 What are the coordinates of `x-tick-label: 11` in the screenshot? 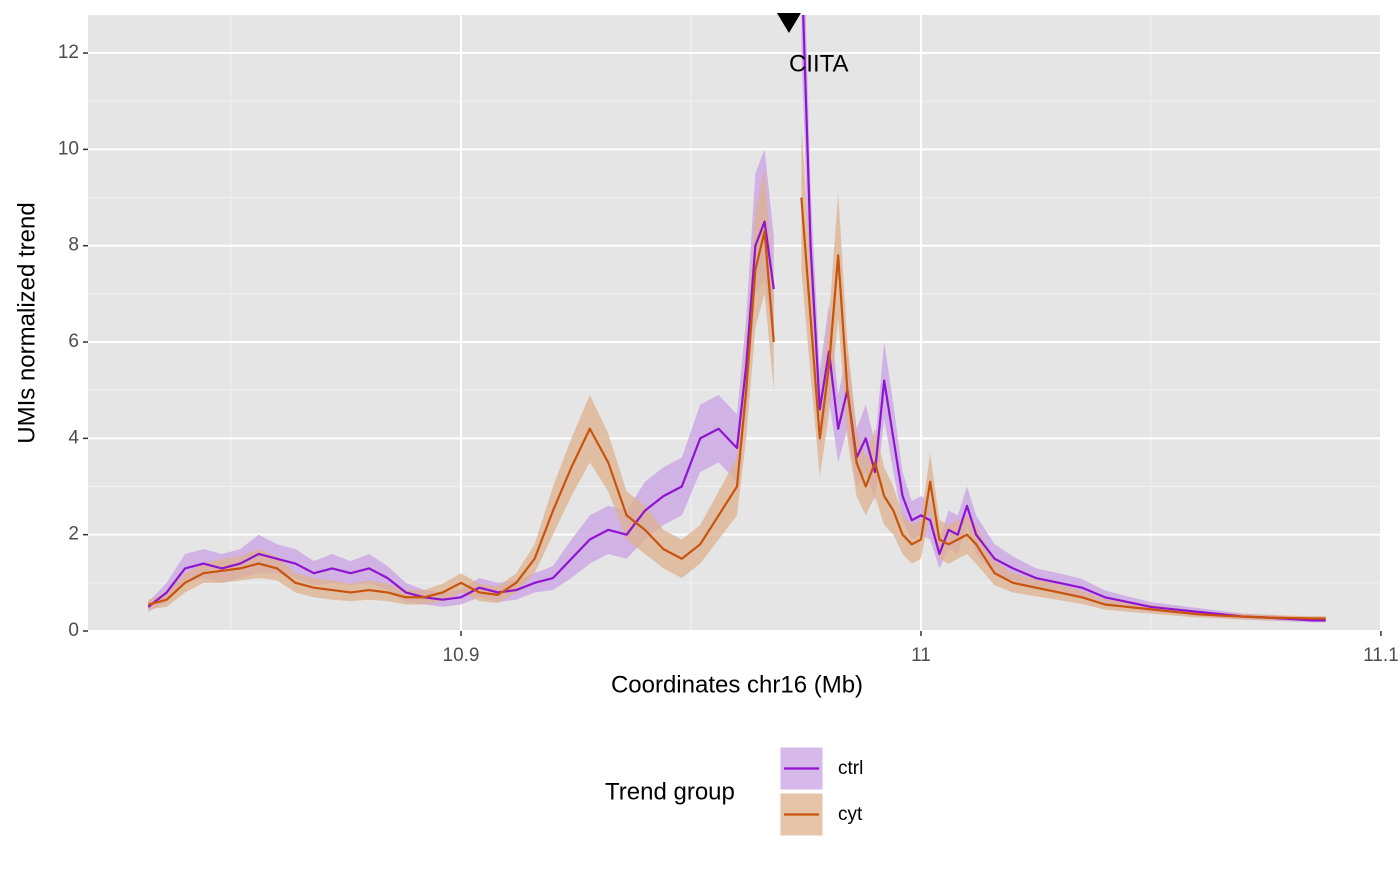 It's located at (921, 655).